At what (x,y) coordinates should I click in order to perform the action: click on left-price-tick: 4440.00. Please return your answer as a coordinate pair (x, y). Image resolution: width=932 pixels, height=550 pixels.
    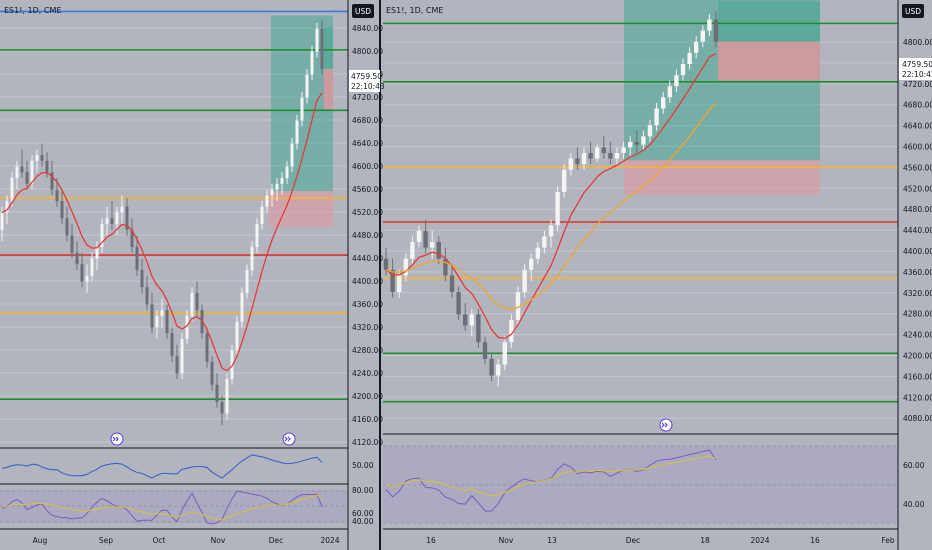
    Looking at the image, I should click on (367, 258).